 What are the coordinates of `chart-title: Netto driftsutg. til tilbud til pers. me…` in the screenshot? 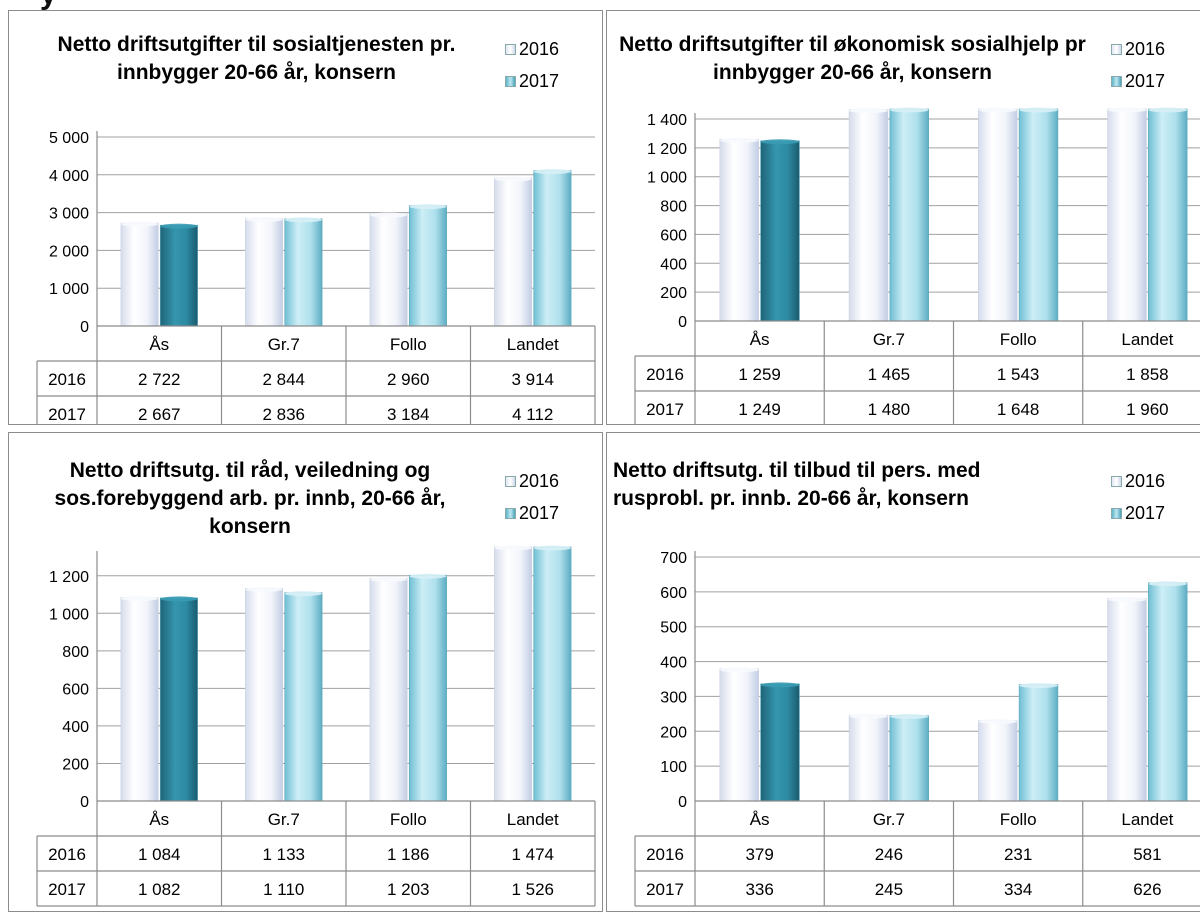 It's located at (797, 484).